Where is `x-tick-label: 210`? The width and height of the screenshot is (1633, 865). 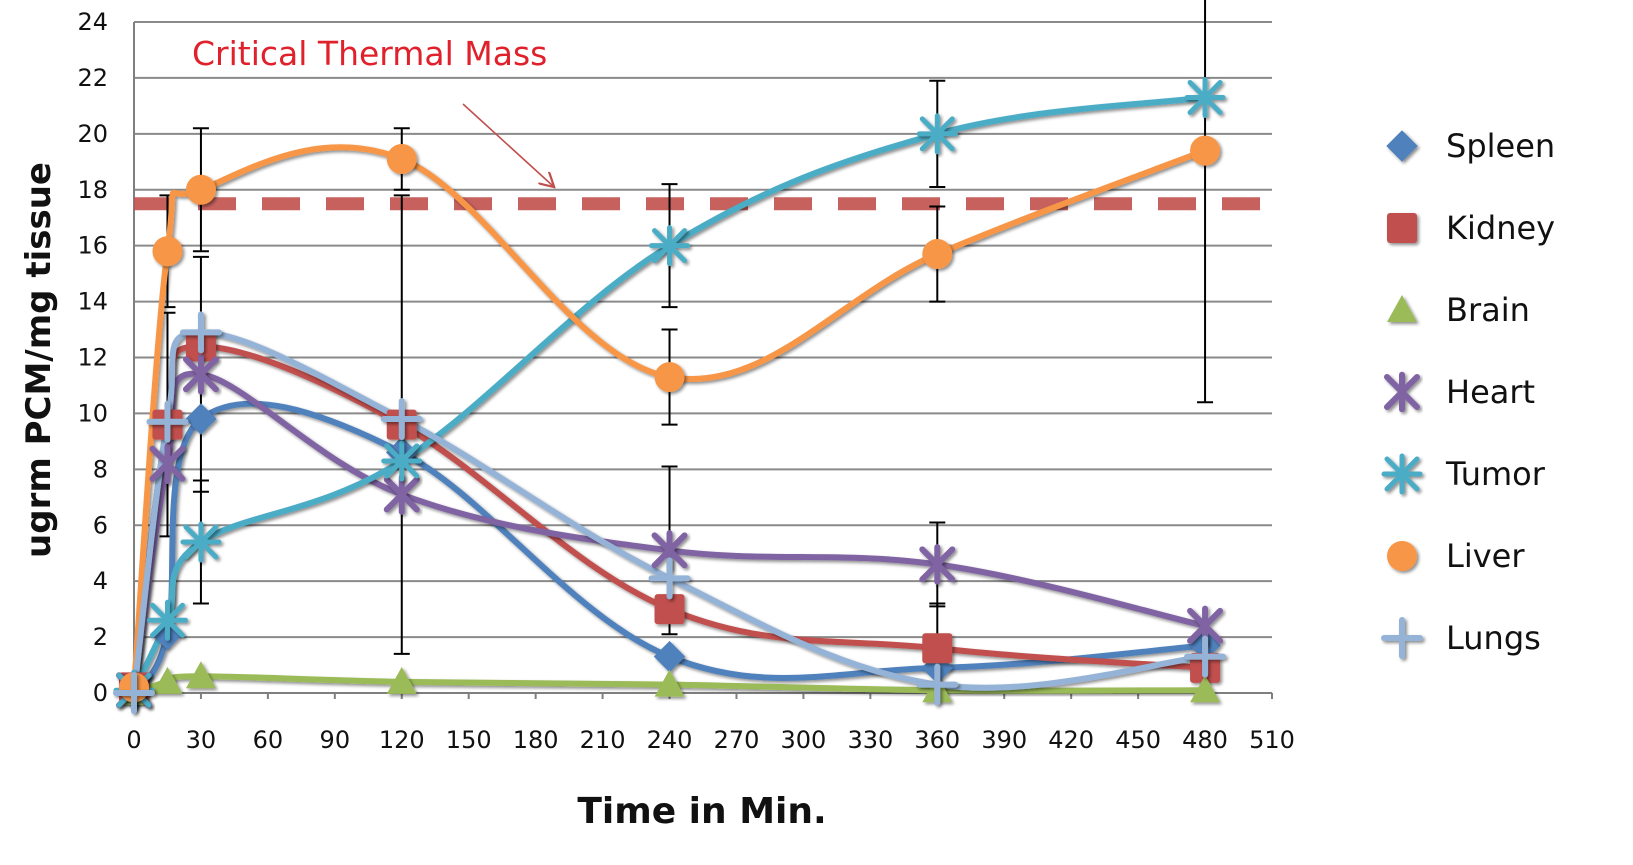
x-tick-label: 210 is located at coordinates (603, 740).